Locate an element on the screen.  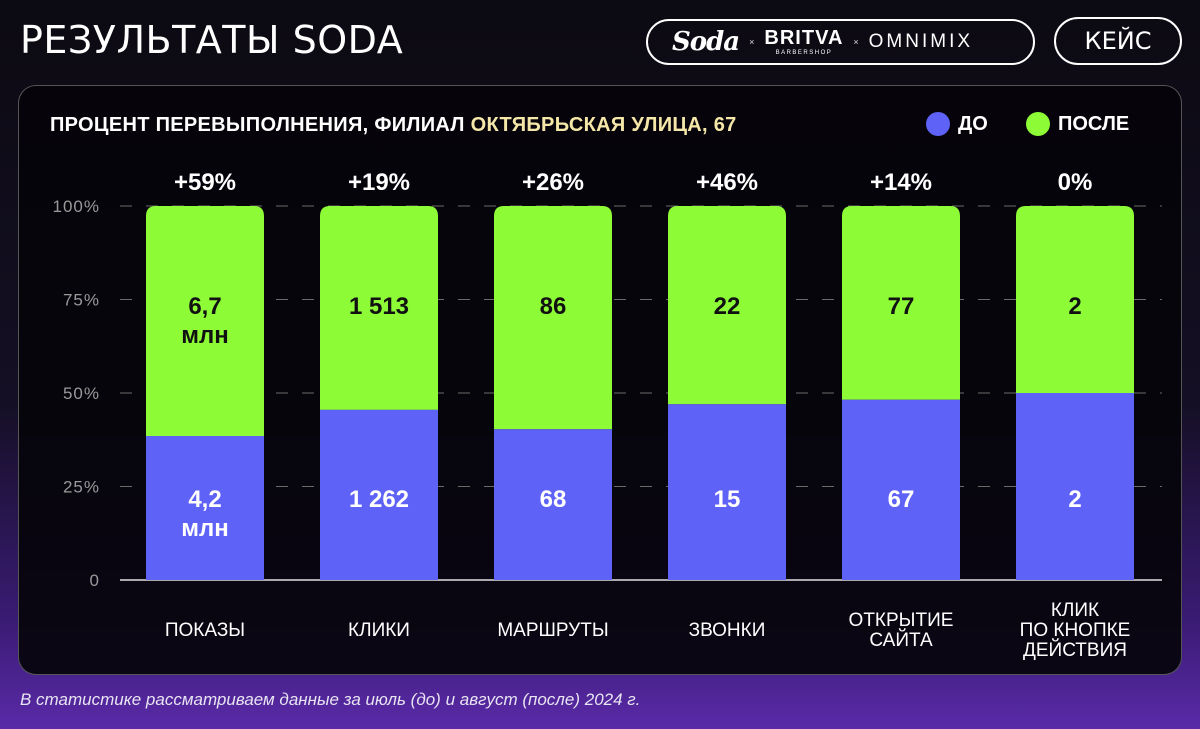
x-tick-label: ДЕЙСТВИЯ is located at coordinates (1075, 650).